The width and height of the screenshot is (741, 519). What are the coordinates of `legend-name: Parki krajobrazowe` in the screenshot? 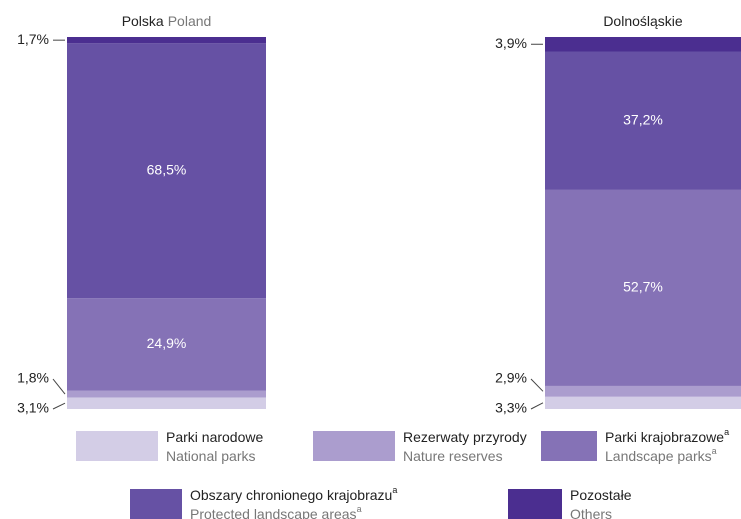 It's located at (664, 437).